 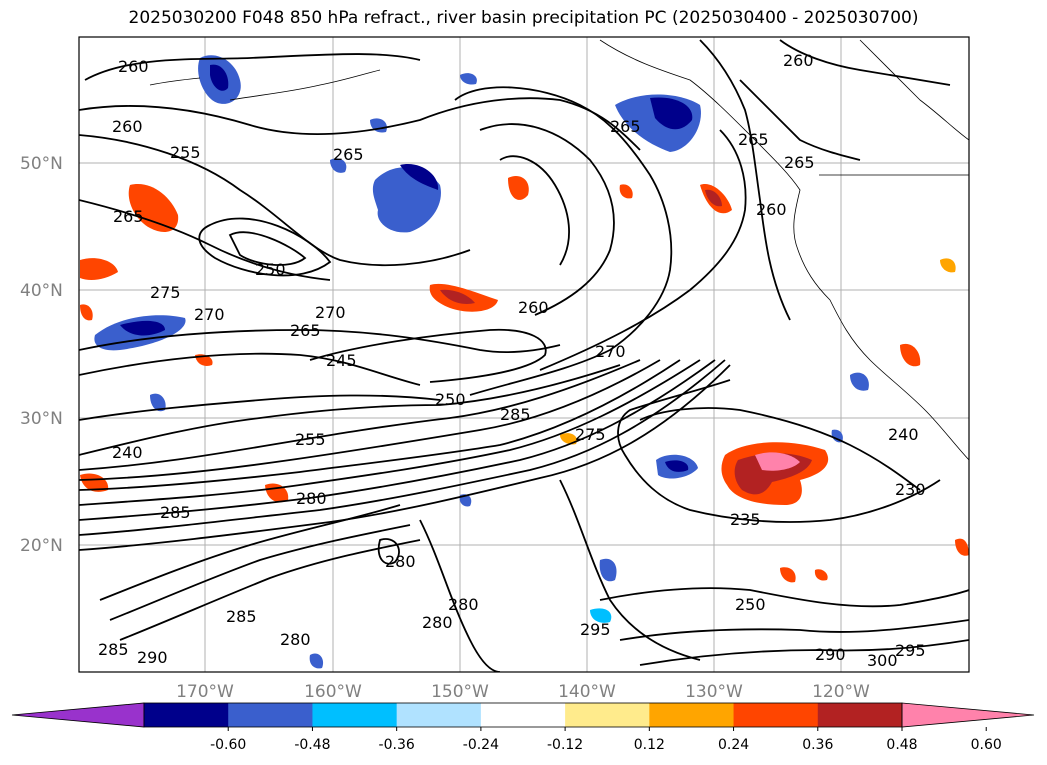 What do you see at coordinates (986, 745) in the screenshot?
I see `colorbar-tick-label: 0.60` at bounding box center [986, 745].